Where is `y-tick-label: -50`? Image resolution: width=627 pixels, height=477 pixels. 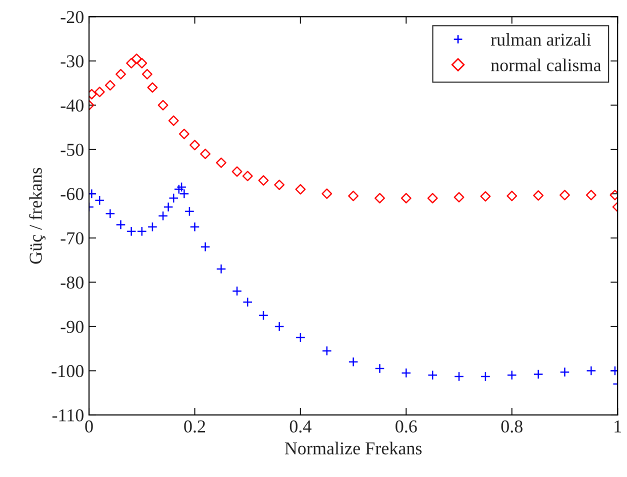
y-tick-label: -50 is located at coordinates (72, 150).